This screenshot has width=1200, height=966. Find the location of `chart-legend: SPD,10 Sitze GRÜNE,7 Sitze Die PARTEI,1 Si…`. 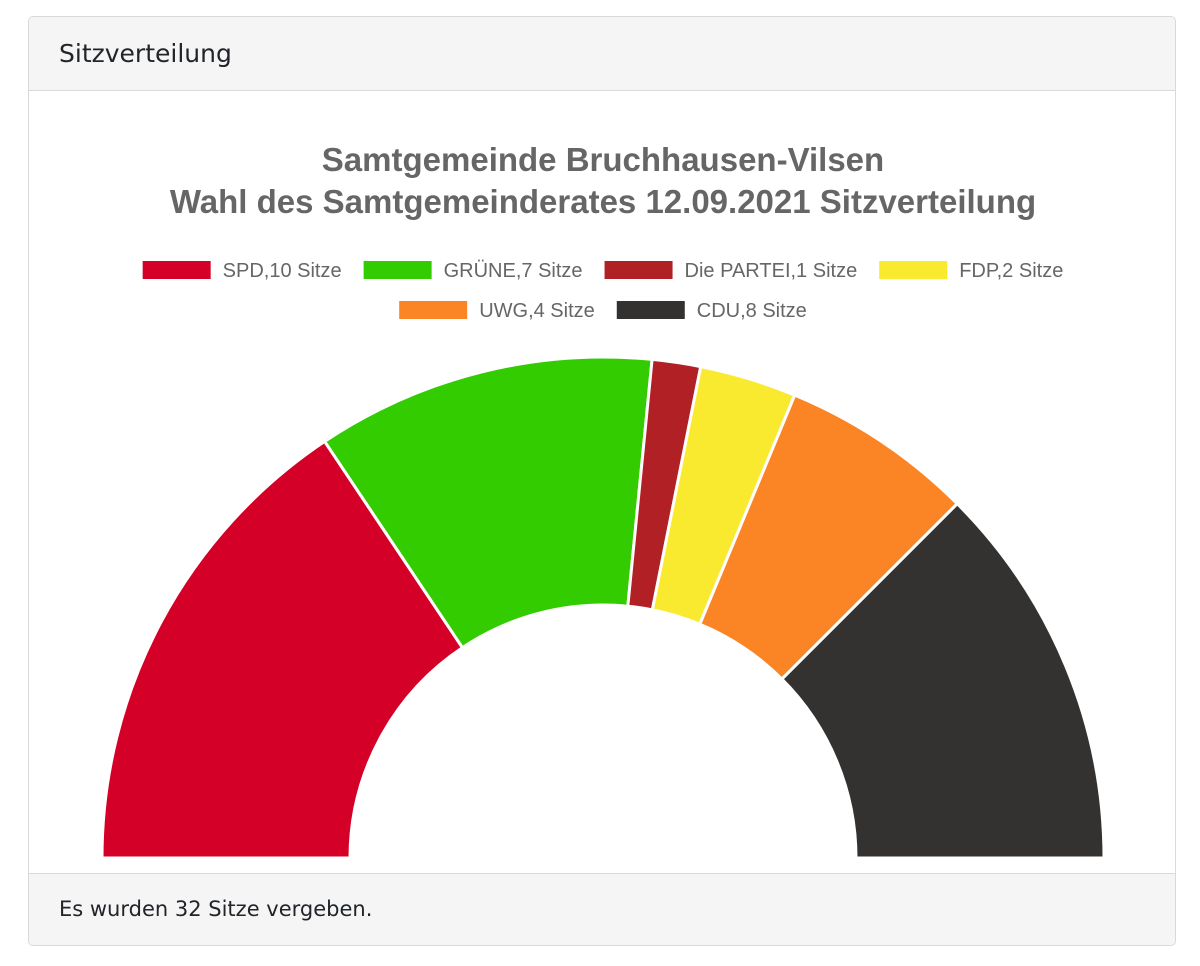

chart-legend: SPD,10 Sitze GRÜNE,7 Sitze Die PARTEI,1 Si… is located at coordinates (602, 291).